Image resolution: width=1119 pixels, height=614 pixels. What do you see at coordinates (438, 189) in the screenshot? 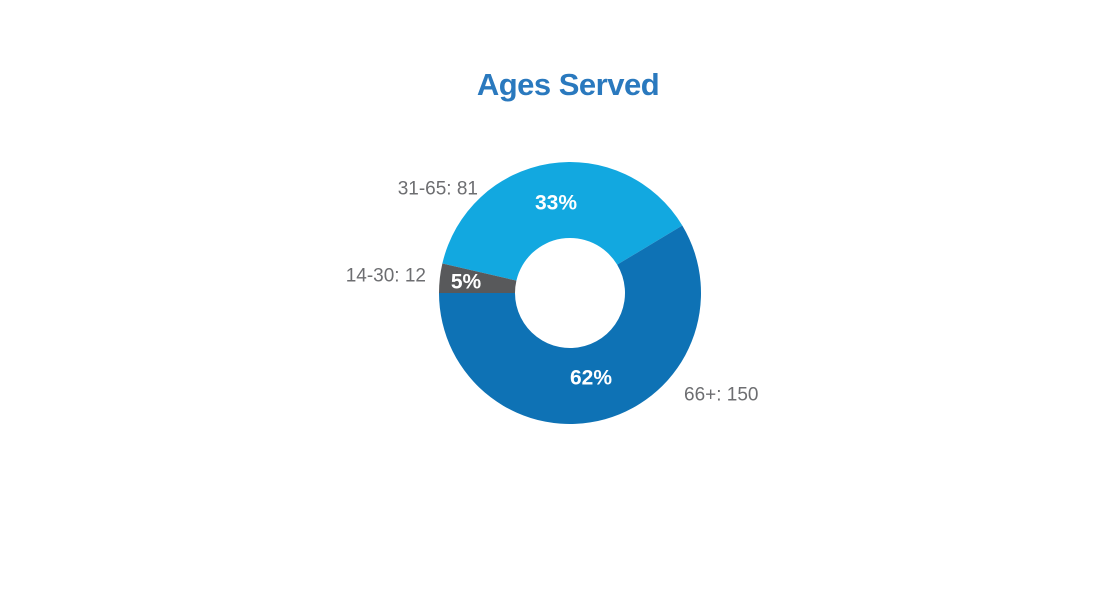
I see `callout-label-31-65: 31-65: 81` at bounding box center [438, 189].